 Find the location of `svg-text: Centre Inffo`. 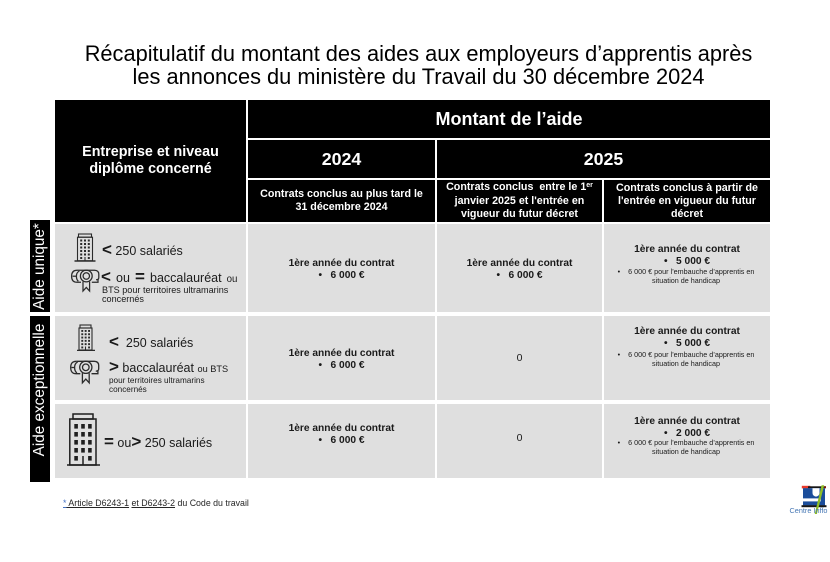

svg-text: Centre Inffo is located at coordinates (809, 510).